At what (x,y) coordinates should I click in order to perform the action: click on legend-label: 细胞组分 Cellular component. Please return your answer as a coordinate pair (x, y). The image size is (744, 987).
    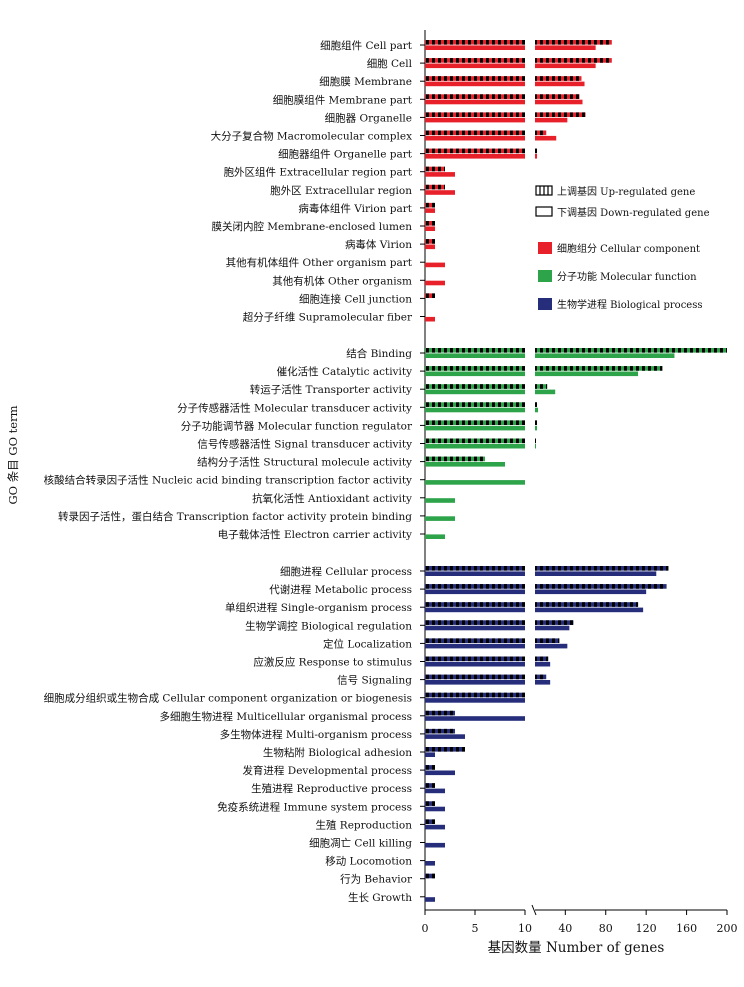
    Looking at the image, I should click on (628, 248).